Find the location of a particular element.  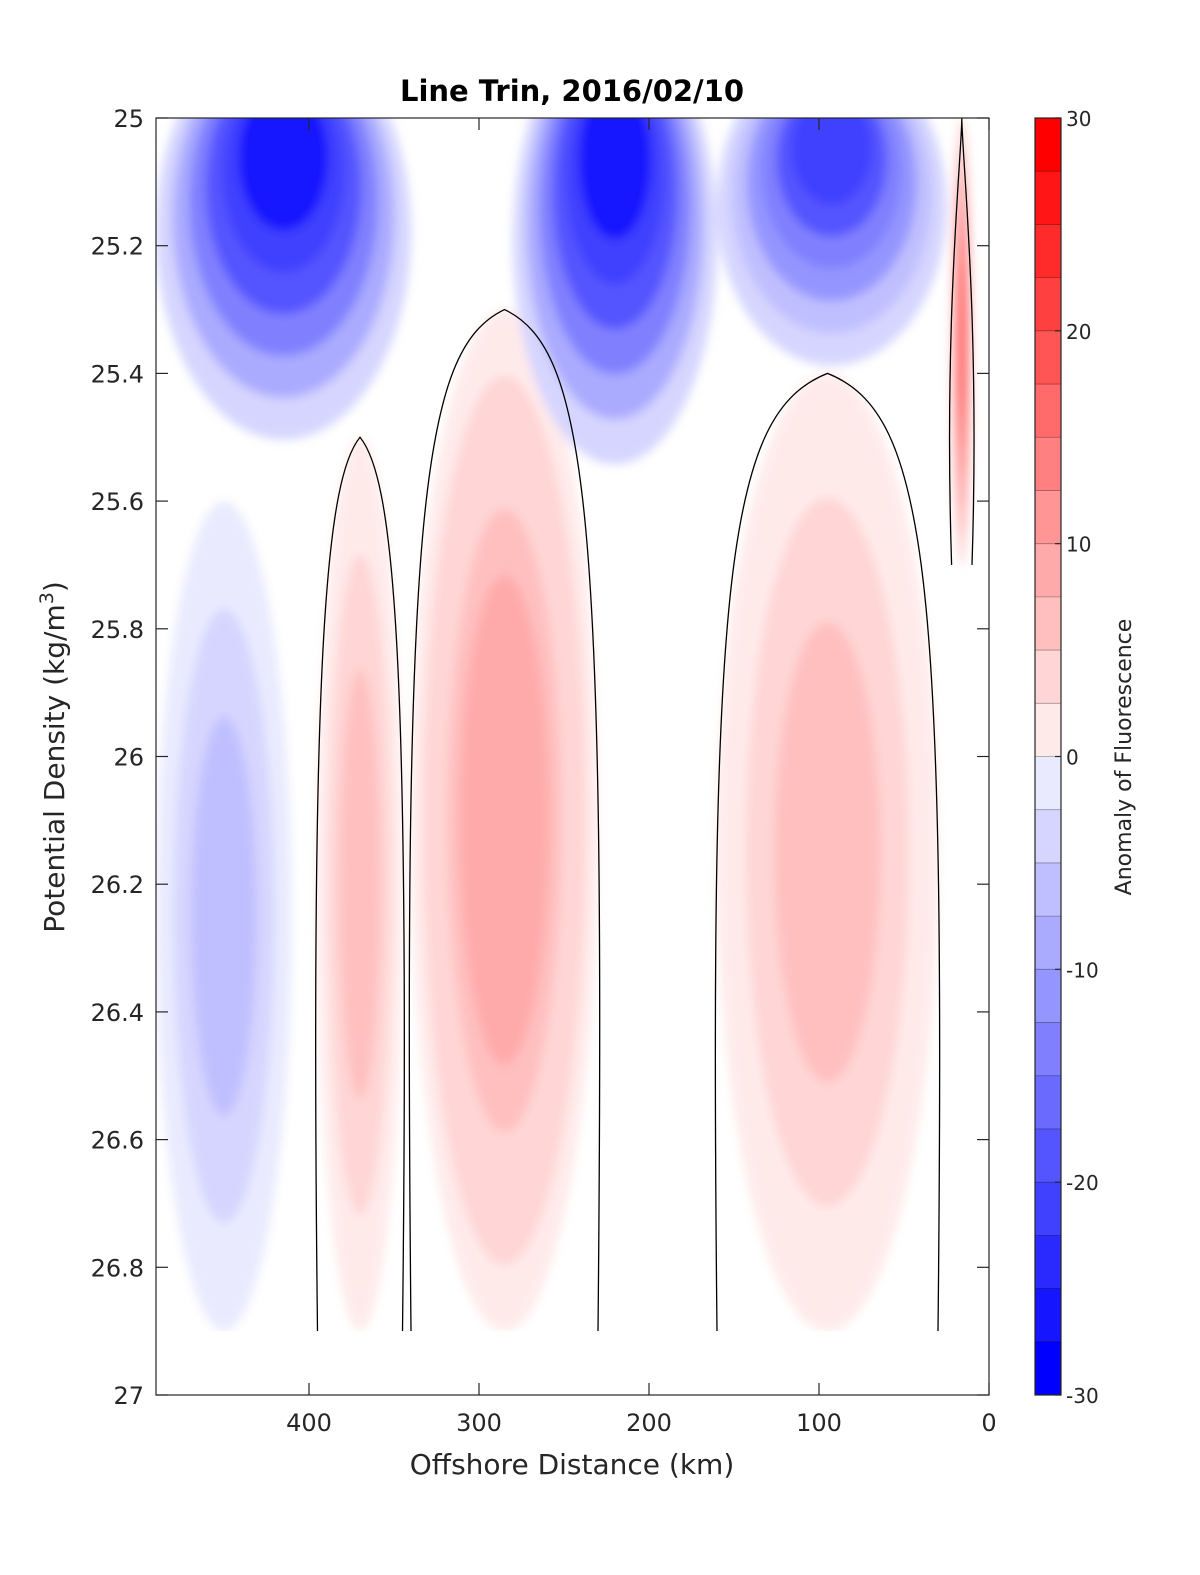

colorbar-tick-label: 10 is located at coordinates (1078, 545).